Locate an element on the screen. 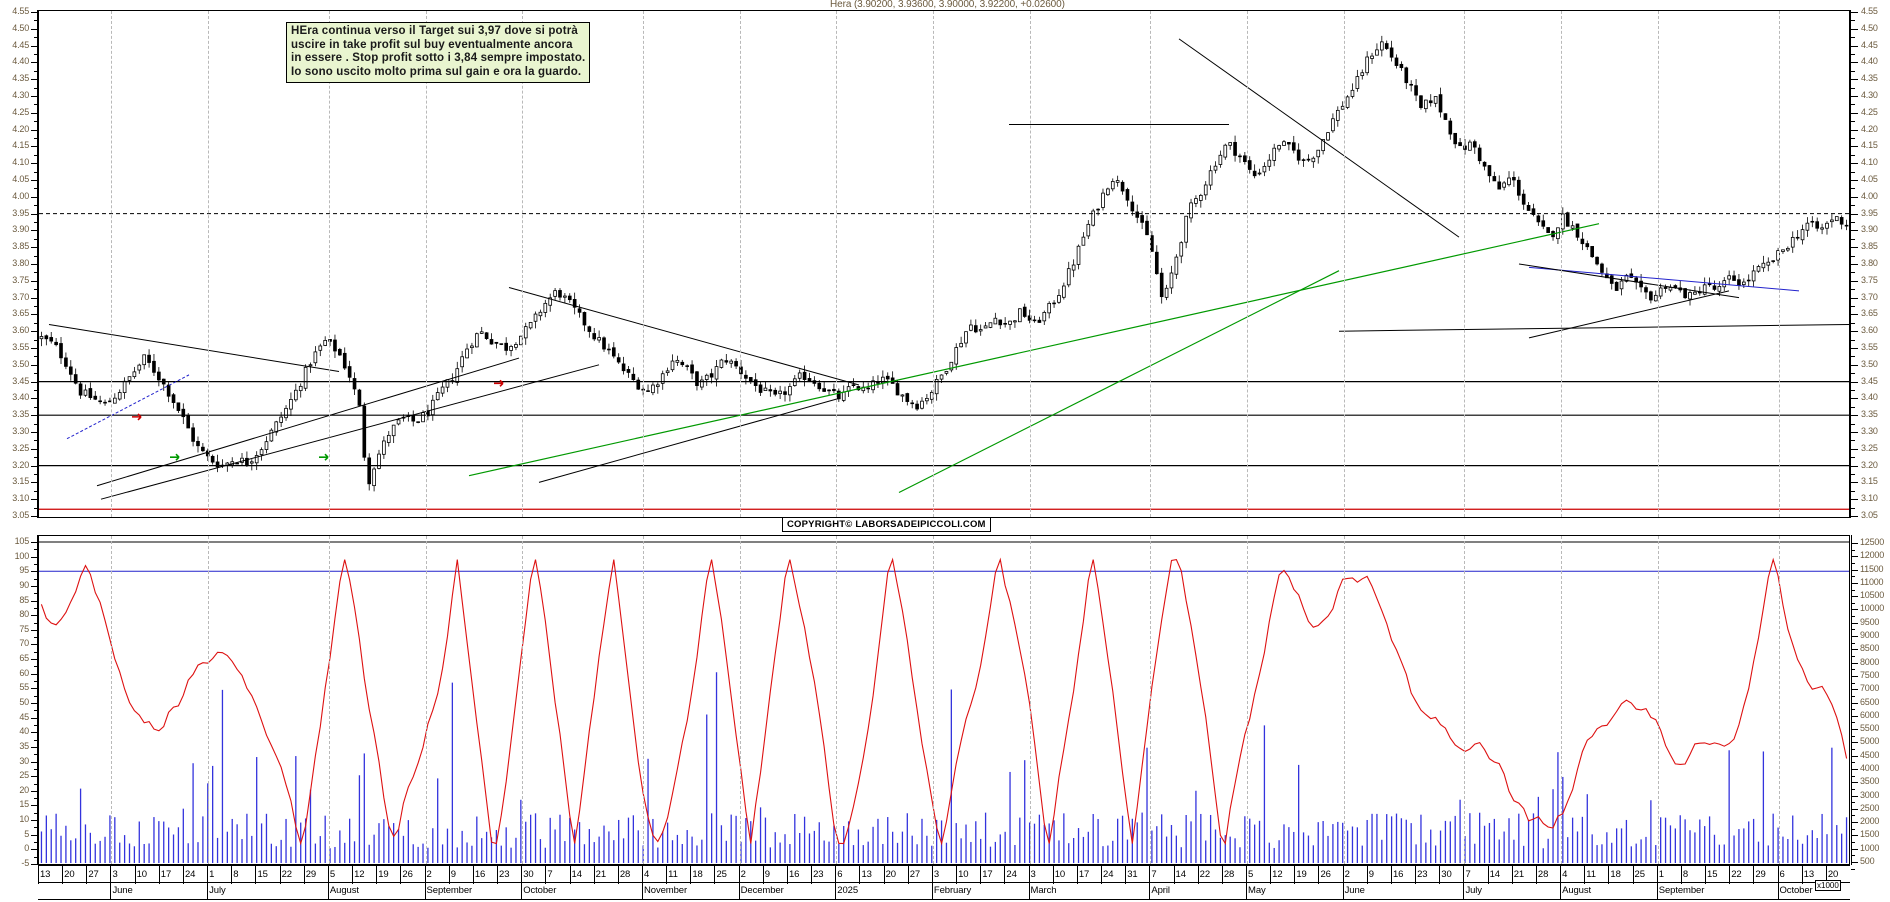 This screenshot has height=902, width=1890. long-flat-support is located at coordinates (1593, 327).